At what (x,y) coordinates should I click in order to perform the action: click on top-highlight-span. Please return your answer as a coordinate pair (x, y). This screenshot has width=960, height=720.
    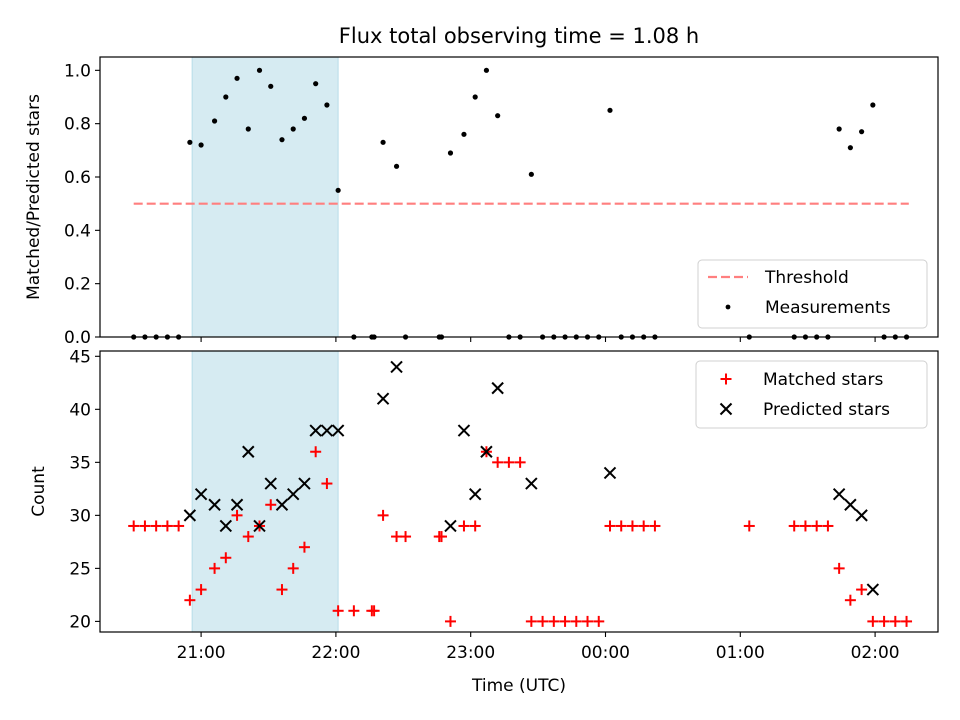
    Looking at the image, I should click on (265, 197).